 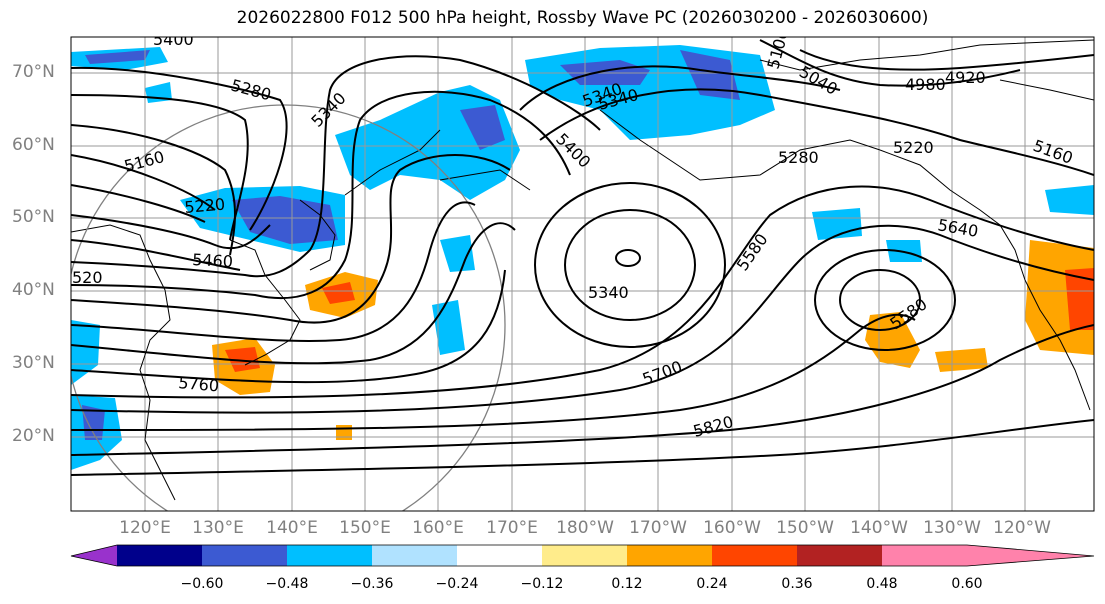 I want to click on lon-label: 130°W, so click(x=952, y=528).